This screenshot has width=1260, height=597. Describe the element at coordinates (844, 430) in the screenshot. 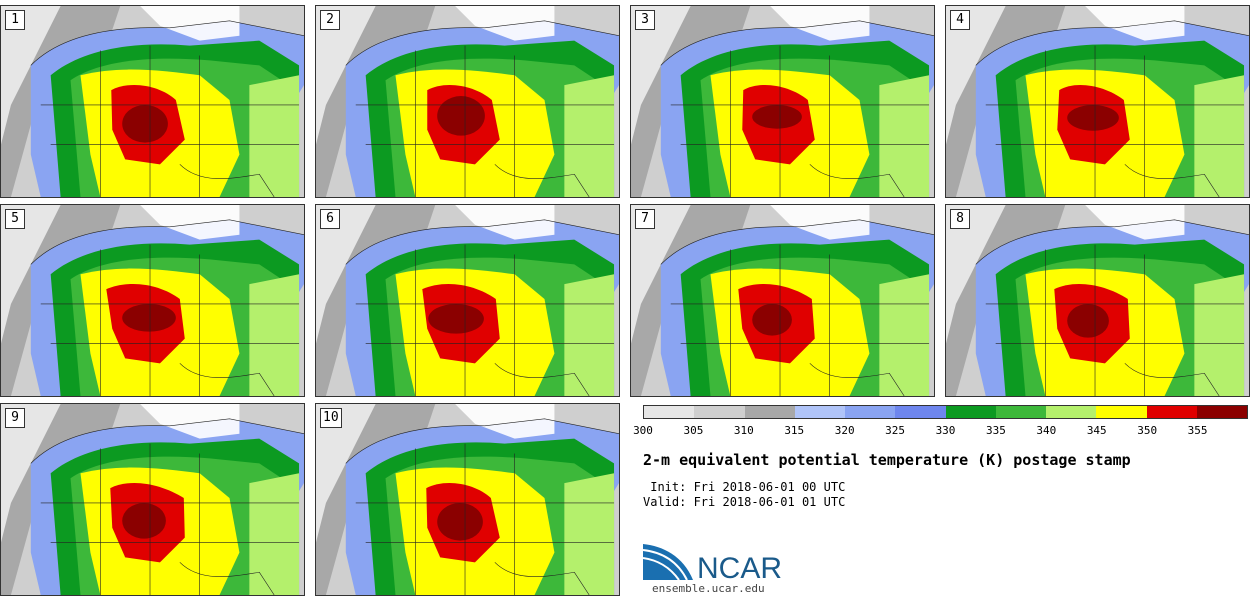

I see `colorbar-tick-label: 320` at that location.